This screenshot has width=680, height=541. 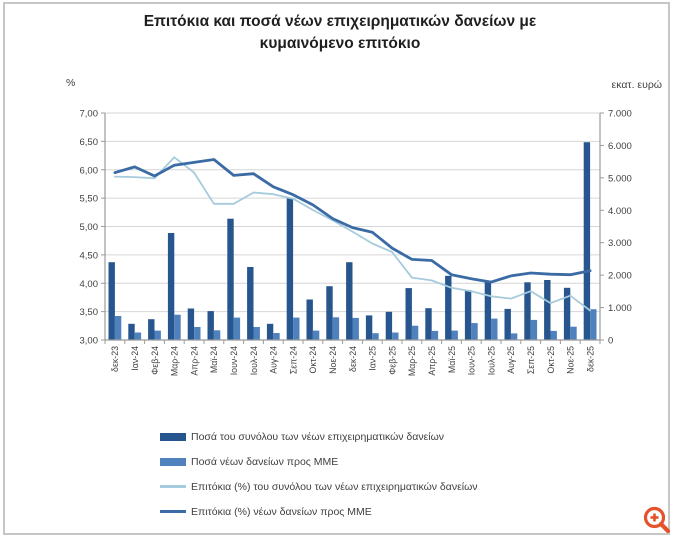 I want to click on legend-swatch-rates-total, so click(x=173, y=486).